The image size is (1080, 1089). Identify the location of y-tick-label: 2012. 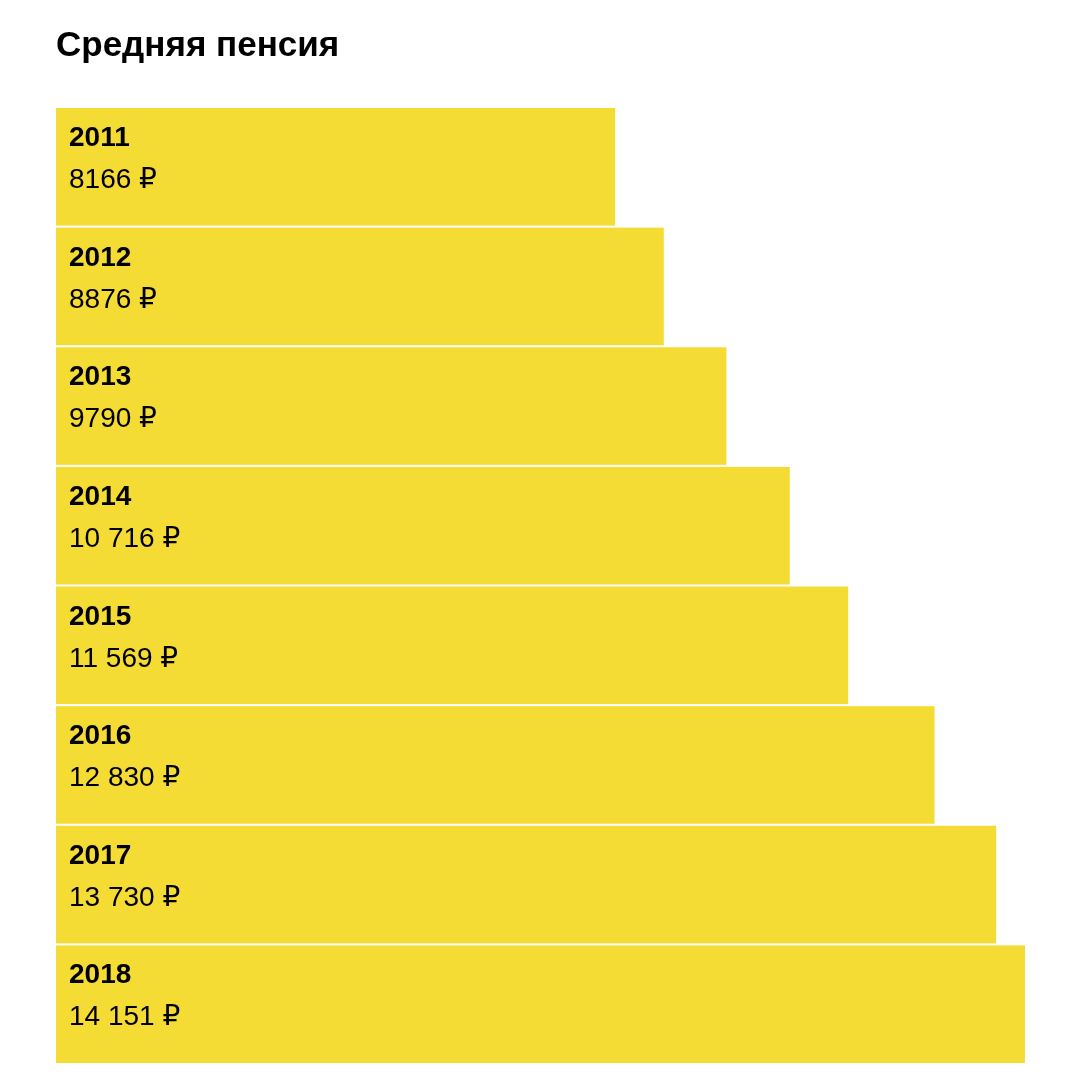
(100, 256).